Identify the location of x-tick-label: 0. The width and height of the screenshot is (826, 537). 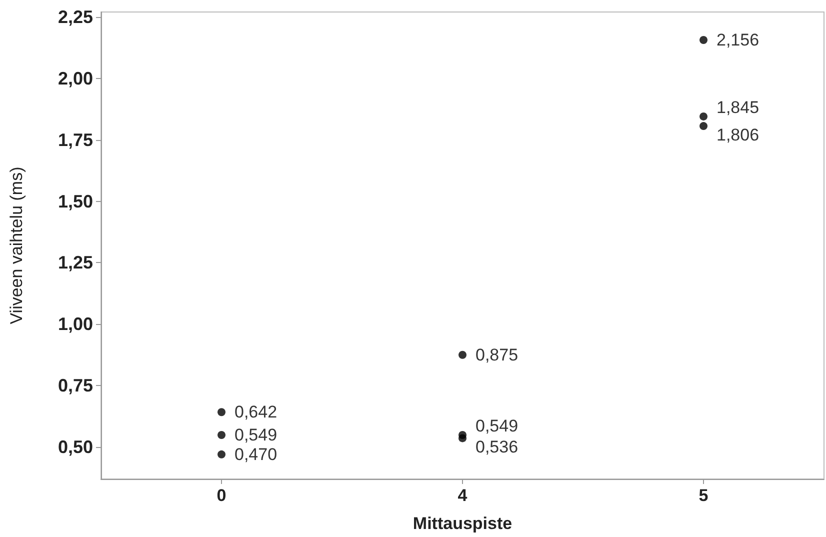
(221, 495).